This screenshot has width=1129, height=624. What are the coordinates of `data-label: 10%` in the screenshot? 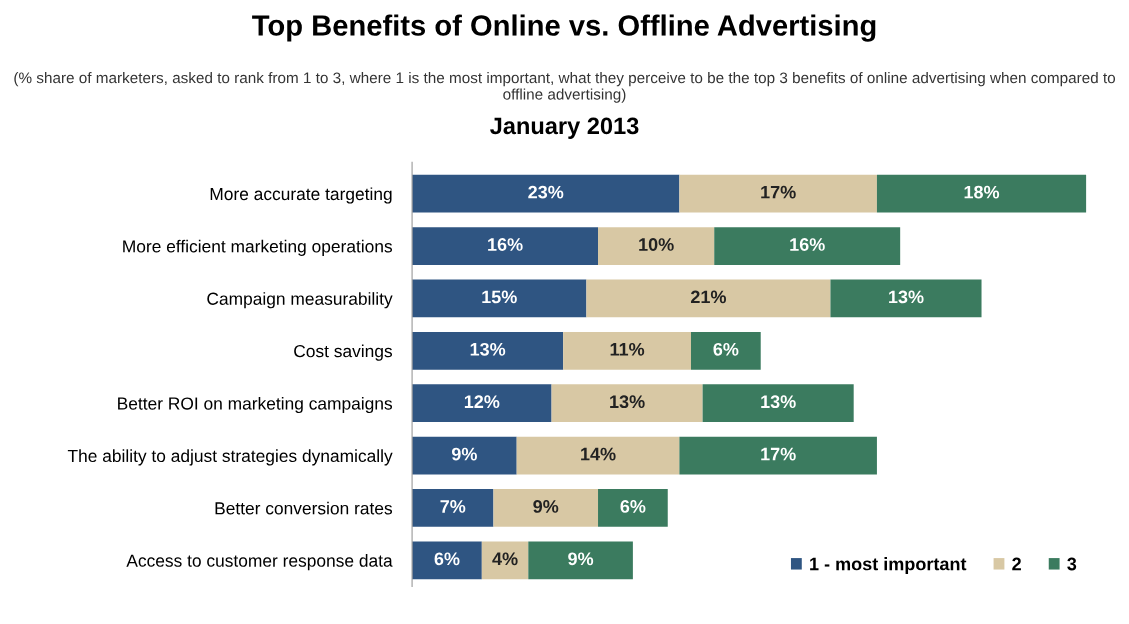 It's located at (656, 244).